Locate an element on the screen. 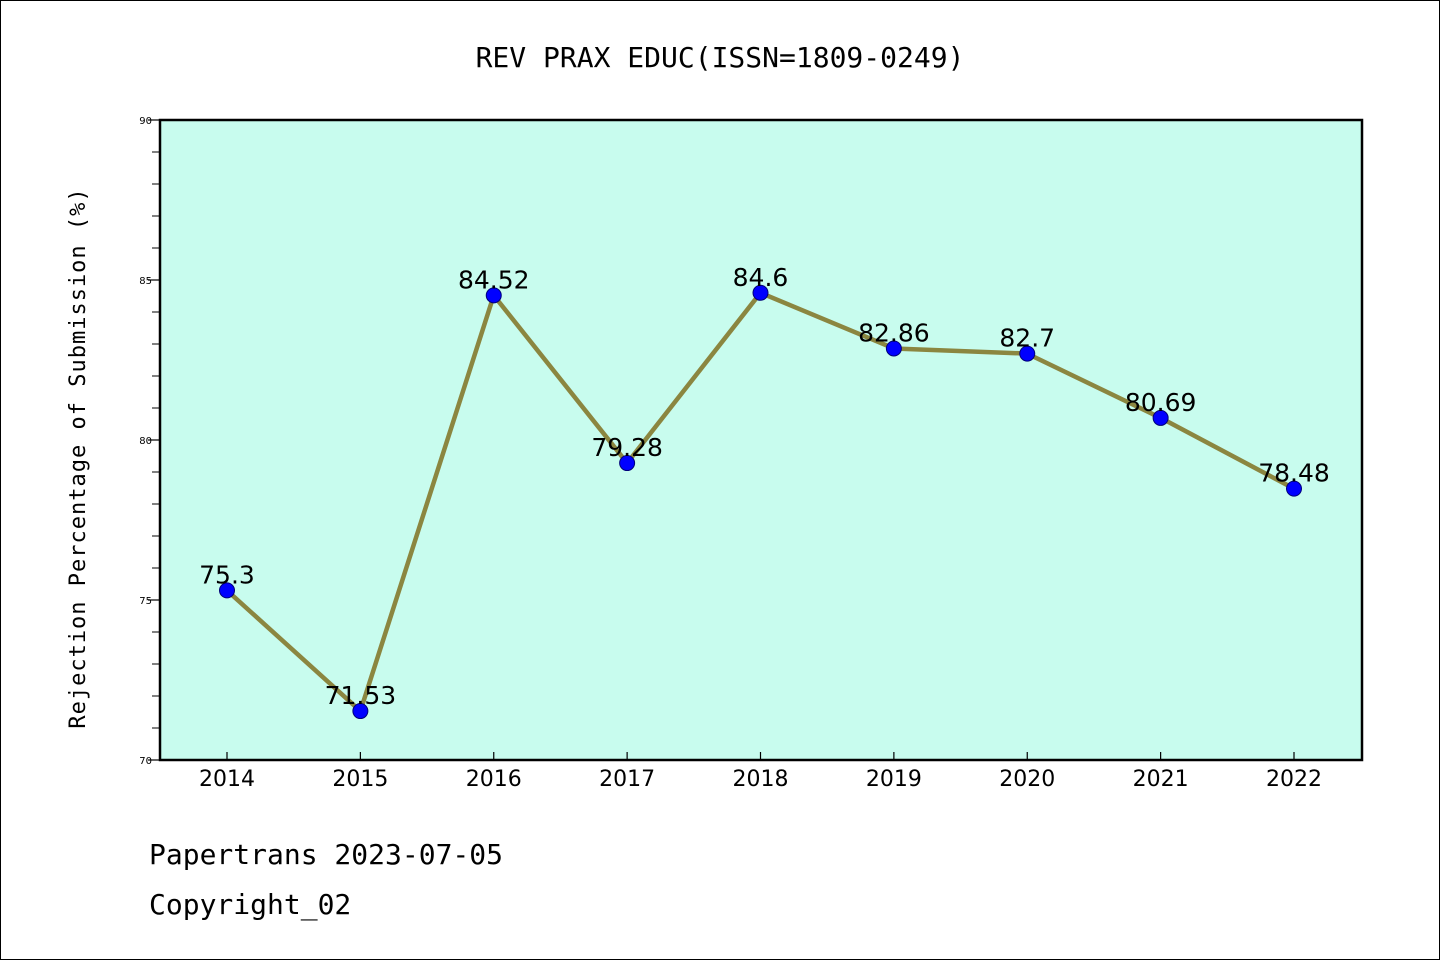 This screenshot has width=1440, height=960. y-tick-label: 90 is located at coordinates (145, 121).